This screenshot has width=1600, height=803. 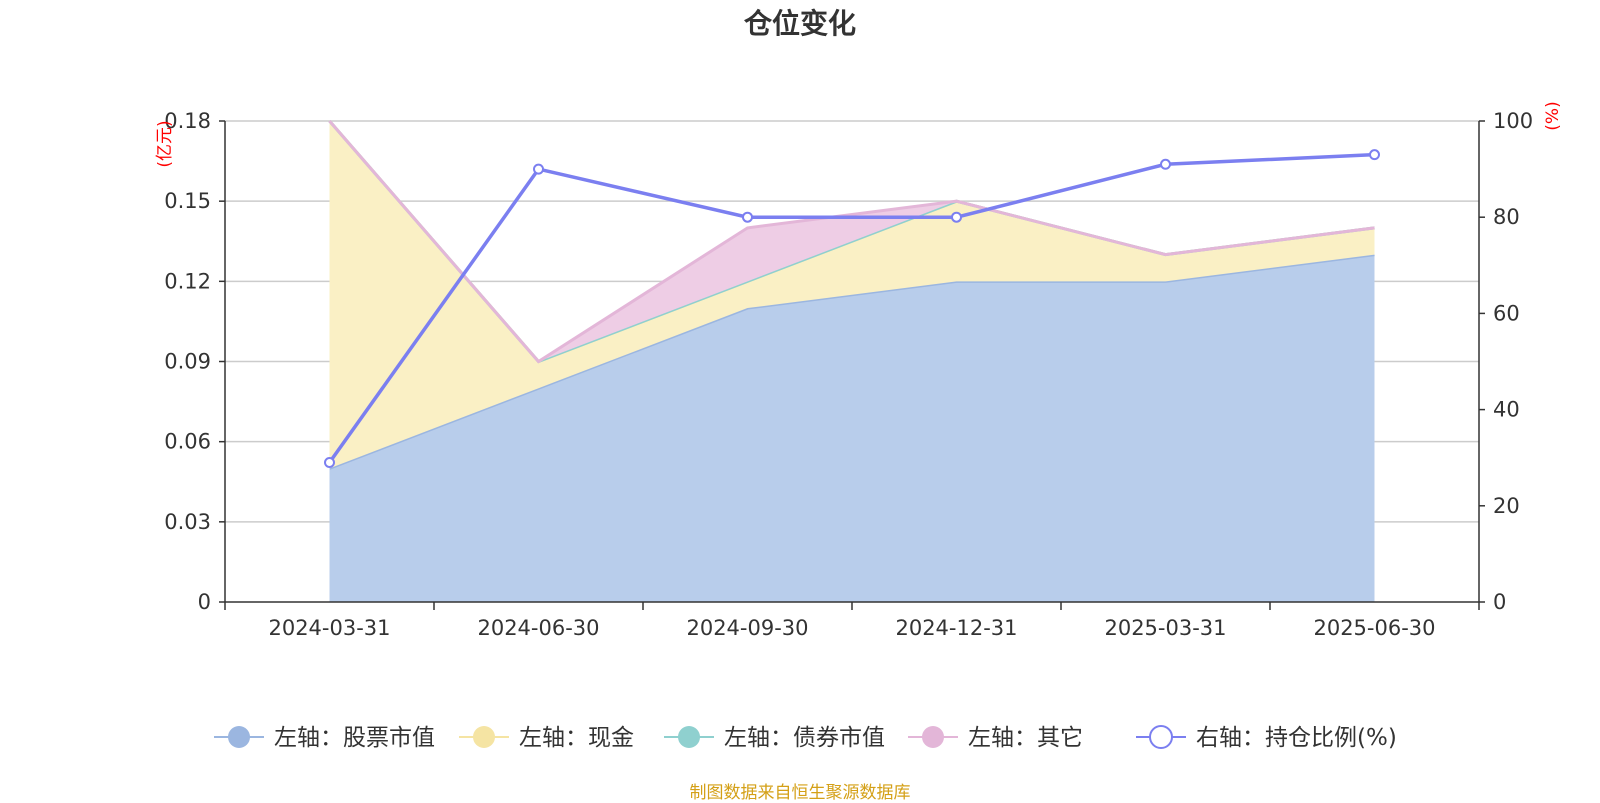 I want to click on left-axis-unit: (亿元), so click(x=165, y=143).